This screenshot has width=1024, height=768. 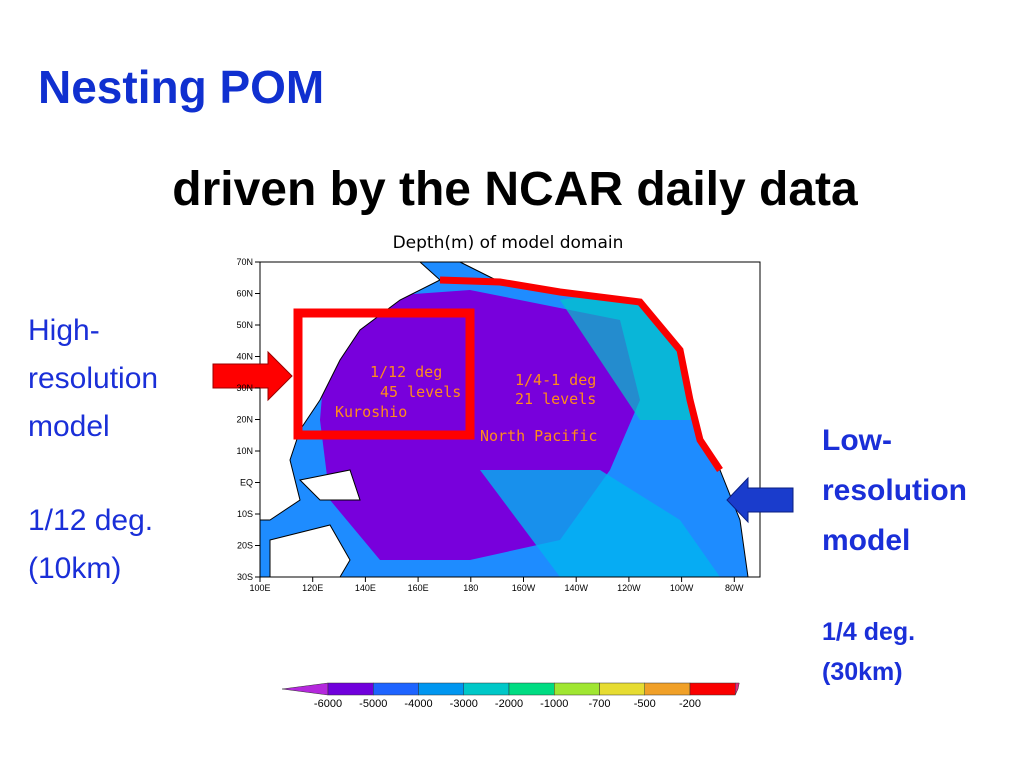 I want to click on annotation: Kuroshio, so click(x=371, y=412).